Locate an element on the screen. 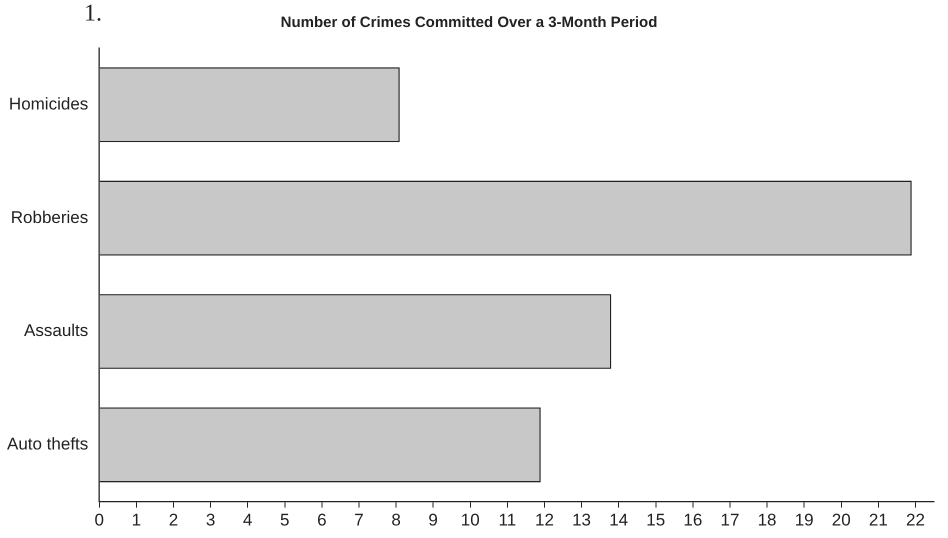 This screenshot has width=948, height=538. x-tick-label: 17 is located at coordinates (730, 520).